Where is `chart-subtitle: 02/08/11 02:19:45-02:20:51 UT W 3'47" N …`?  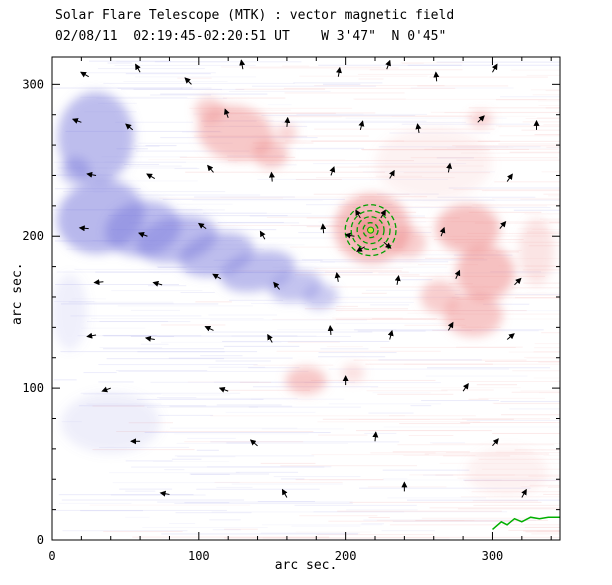 chart-subtitle: 02/08/11 02:19:45-02:20:51 UT W 3'47" N … is located at coordinates (251, 36).